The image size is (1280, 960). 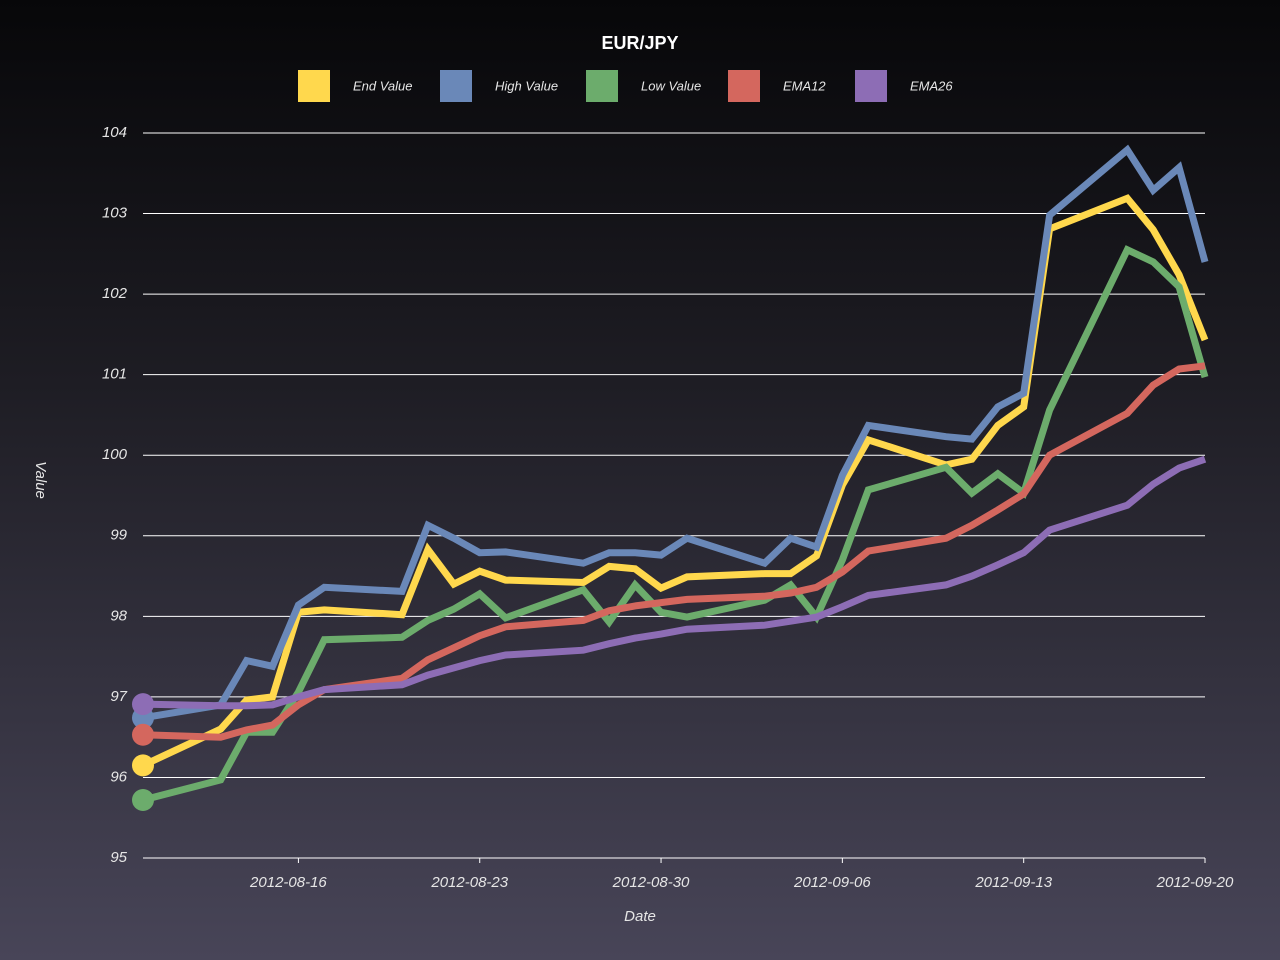 I want to click on x-axis-label: Date, so click(x=640, y=916).